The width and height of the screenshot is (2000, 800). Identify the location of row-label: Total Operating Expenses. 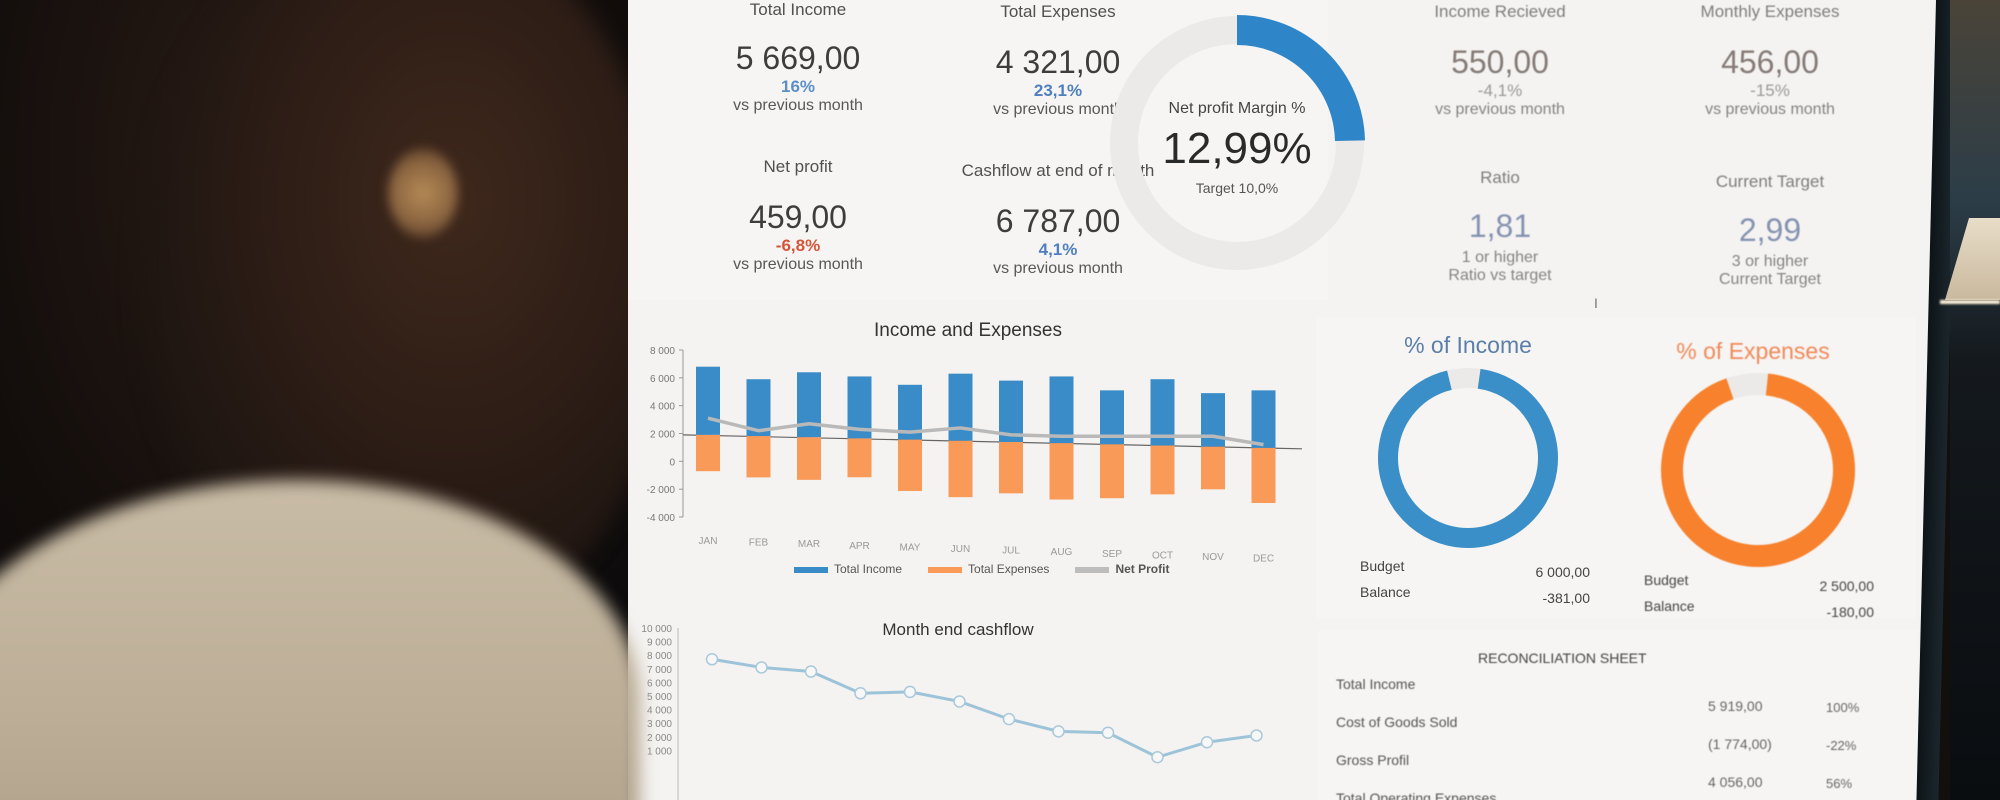
(1416, 795).